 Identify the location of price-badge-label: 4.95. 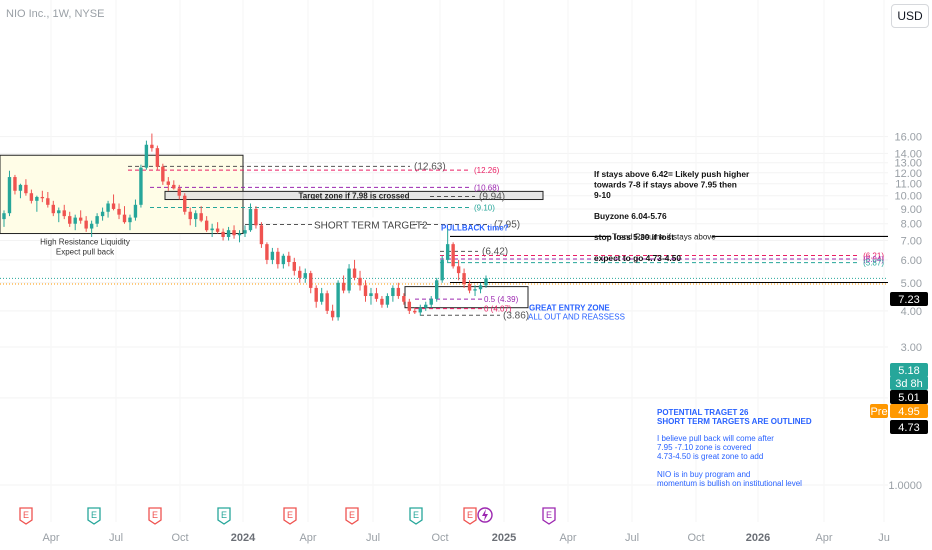
(908, 412).